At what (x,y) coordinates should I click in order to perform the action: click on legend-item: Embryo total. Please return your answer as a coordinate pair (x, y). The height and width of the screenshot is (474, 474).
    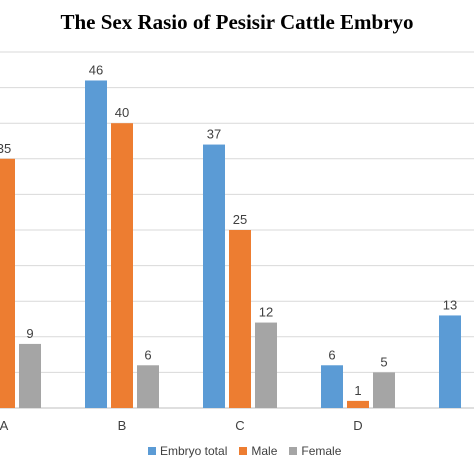
    Looking at the image, I should click on (187, 451).